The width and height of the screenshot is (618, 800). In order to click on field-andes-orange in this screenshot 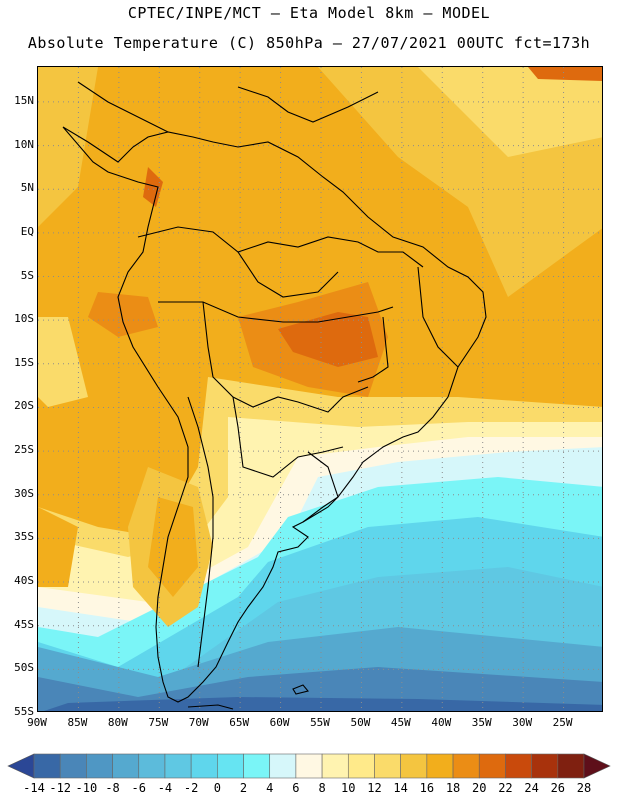, I will do `click(153, 187)`.